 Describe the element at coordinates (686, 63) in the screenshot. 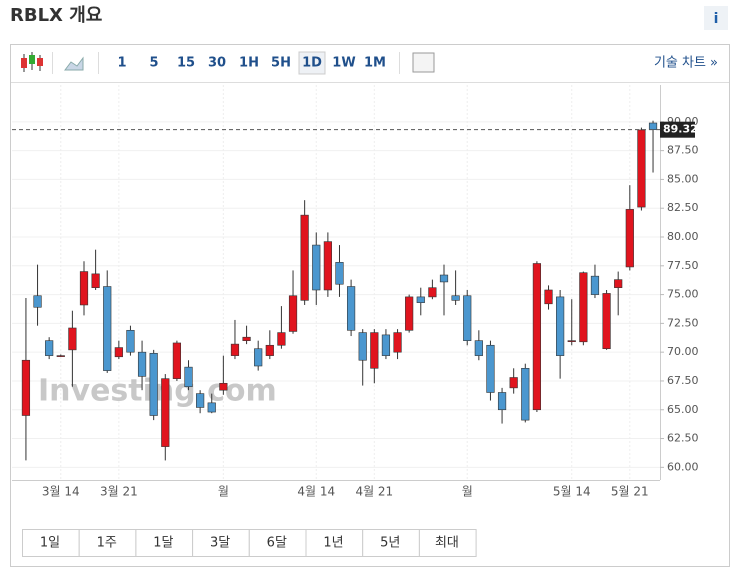

I see `technical-chart-link: 기술 차트 »` at that location.